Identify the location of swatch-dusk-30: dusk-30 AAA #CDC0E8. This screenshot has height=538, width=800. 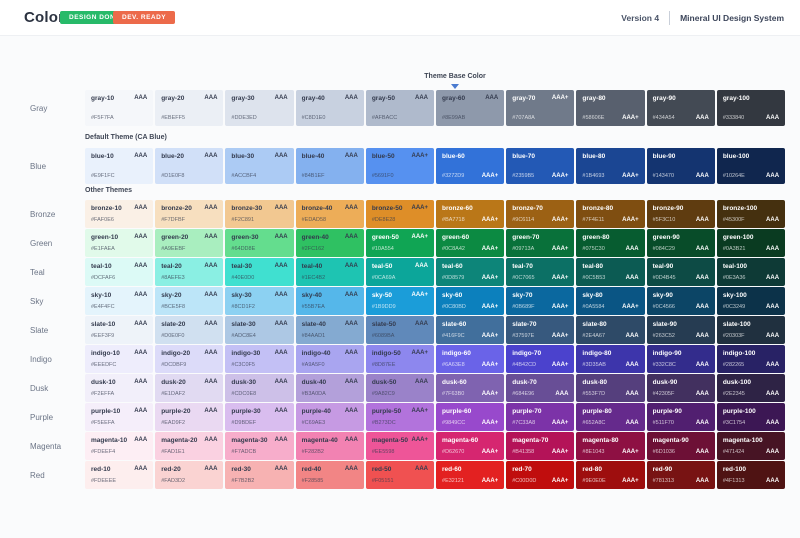
(259, 388).